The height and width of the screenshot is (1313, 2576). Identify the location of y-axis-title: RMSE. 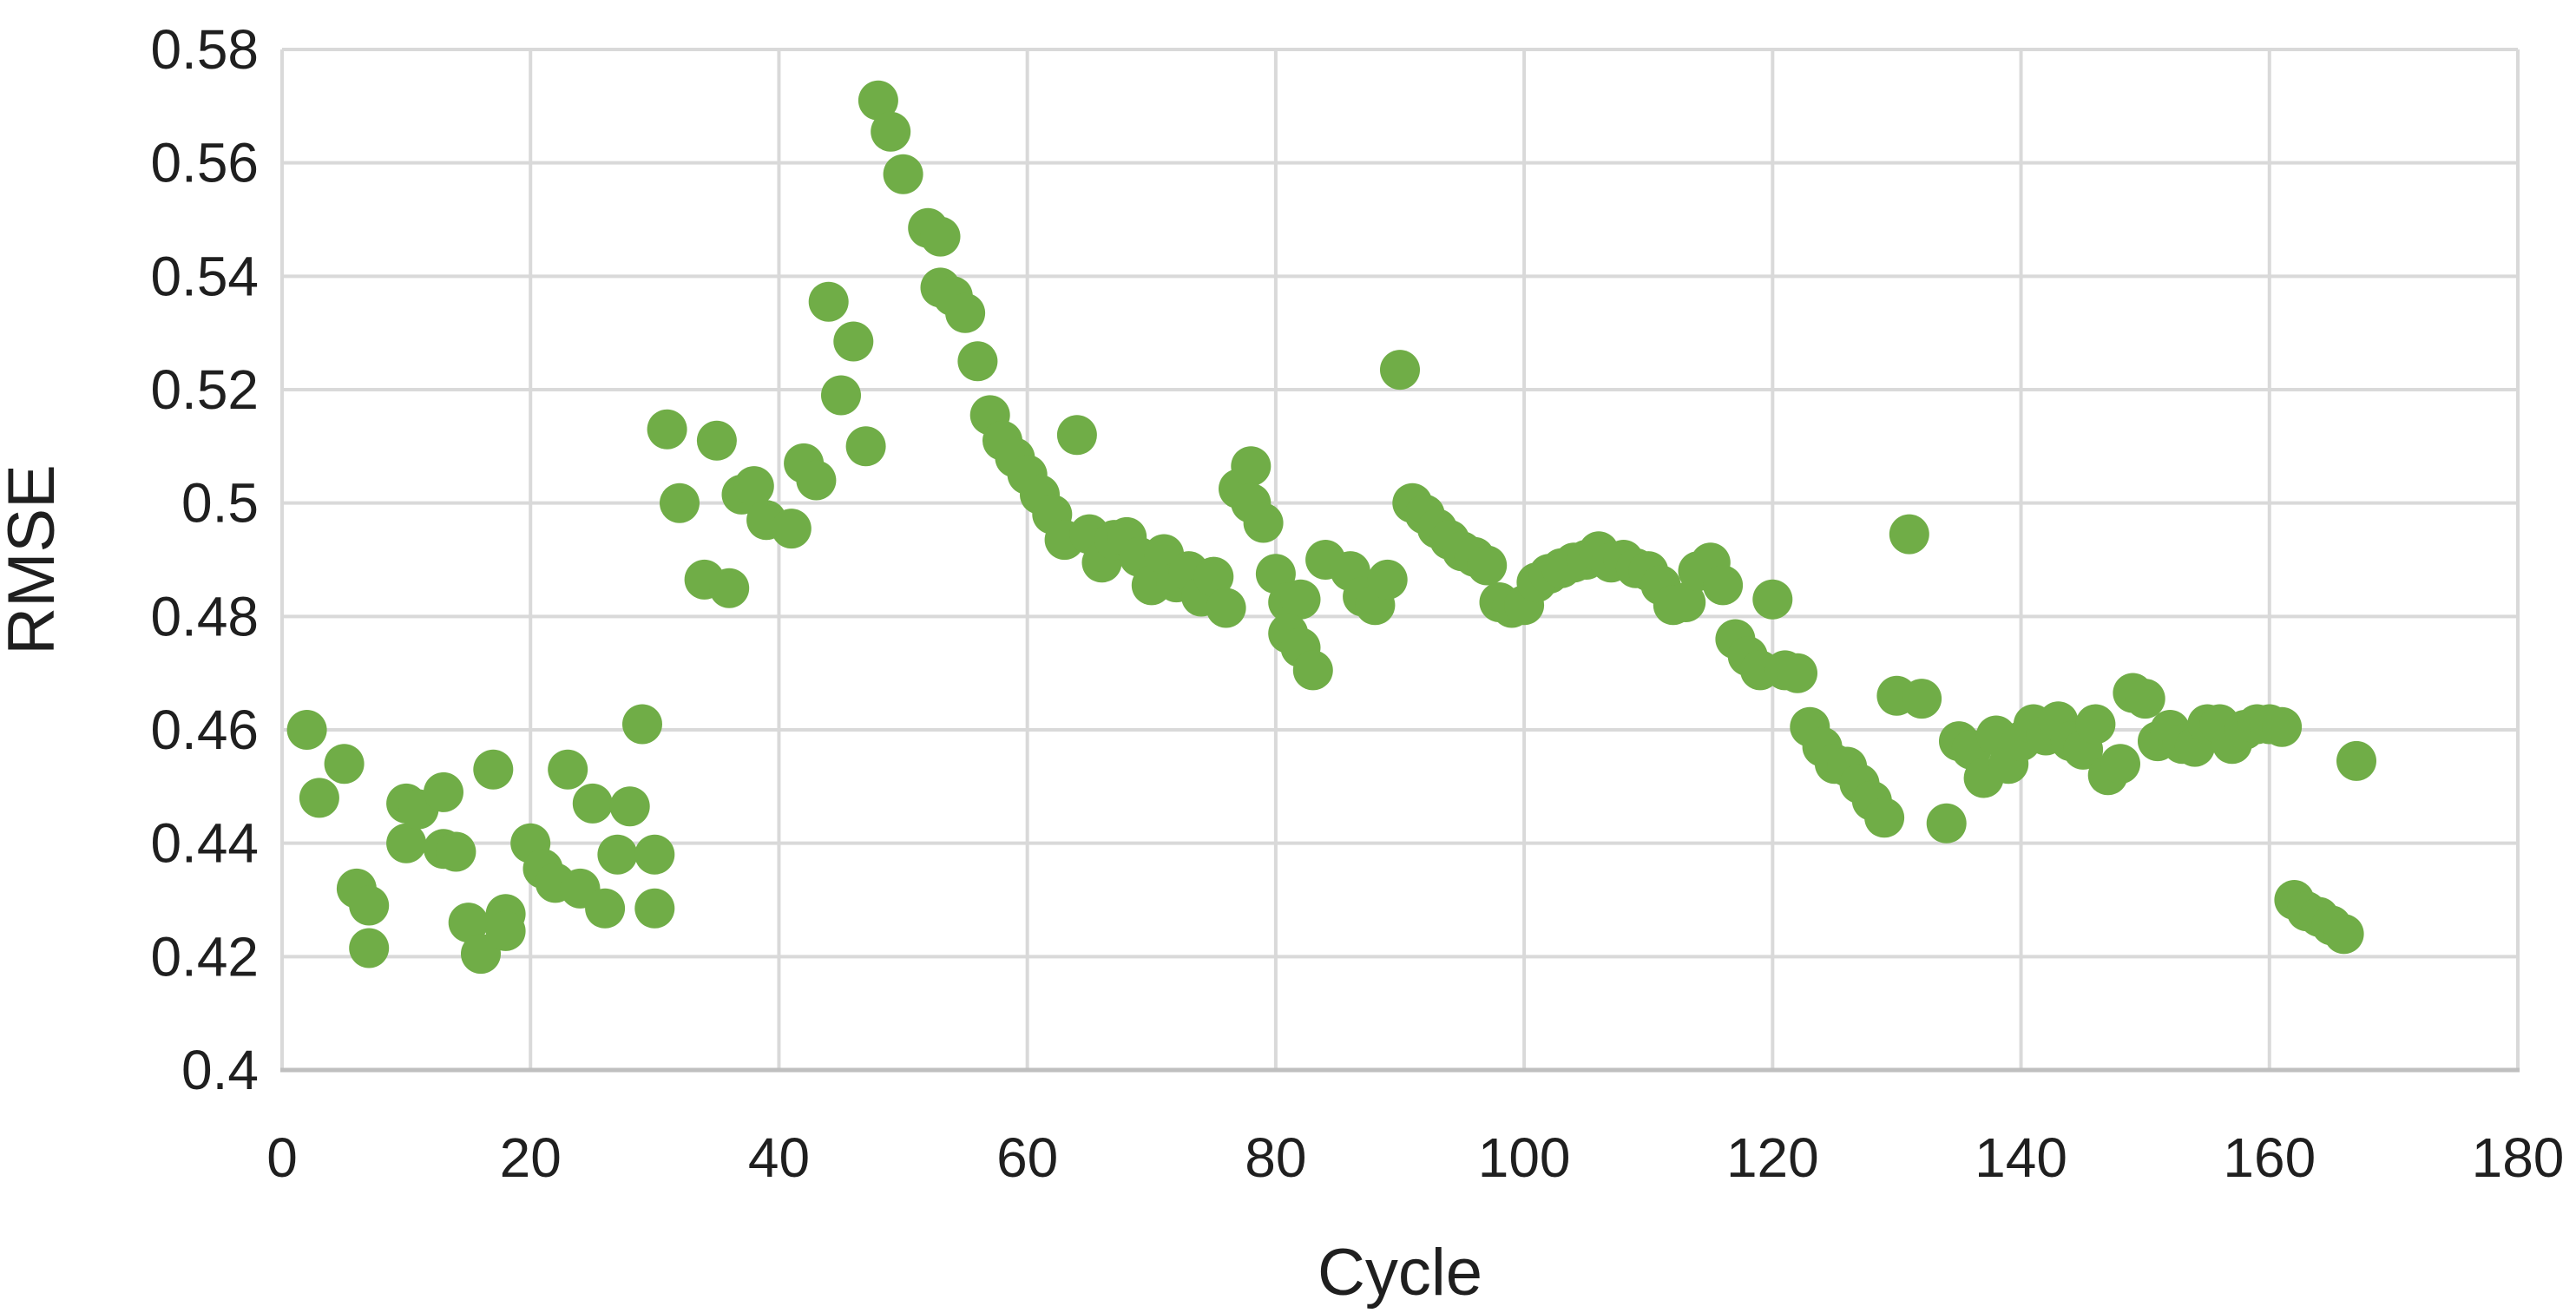
(34, 559).